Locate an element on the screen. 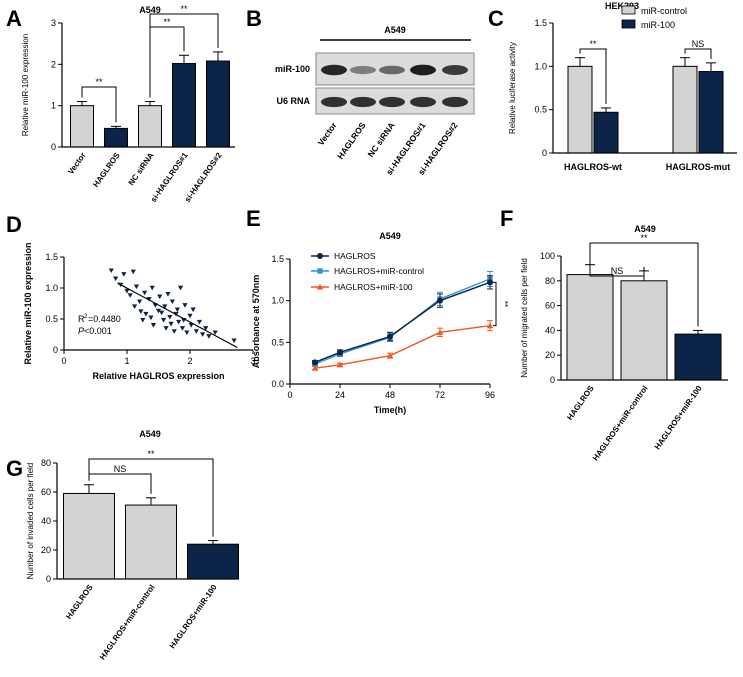 This screenshot has width=743, height=677. significance-bracket-label: NS is located at coordinates (617, 271).